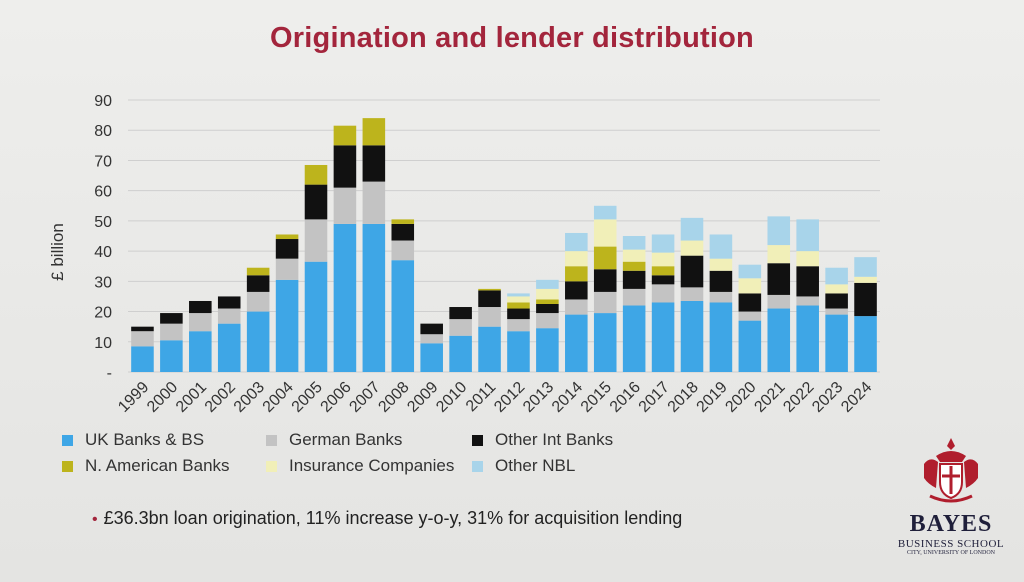  I want to click on y-tick-label: 90, so click(103, 101).